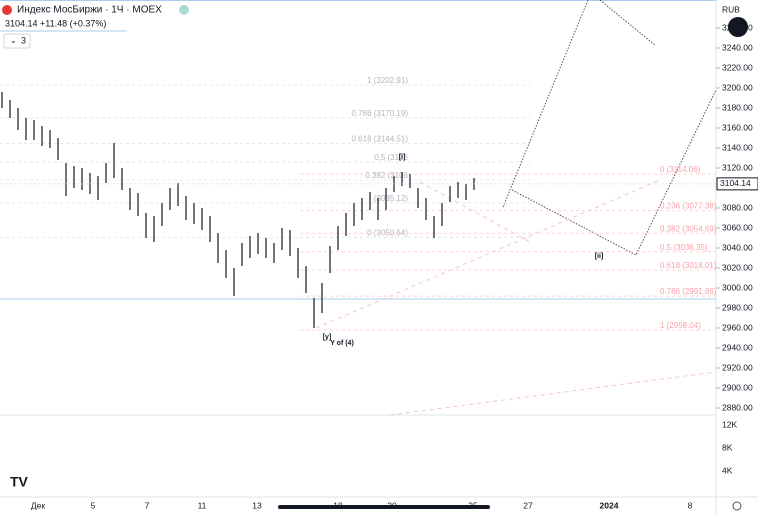 The width and height of the screenshot is (758, 514). I want to click on fib-label: 1 (2958.04), so click(680, 325).